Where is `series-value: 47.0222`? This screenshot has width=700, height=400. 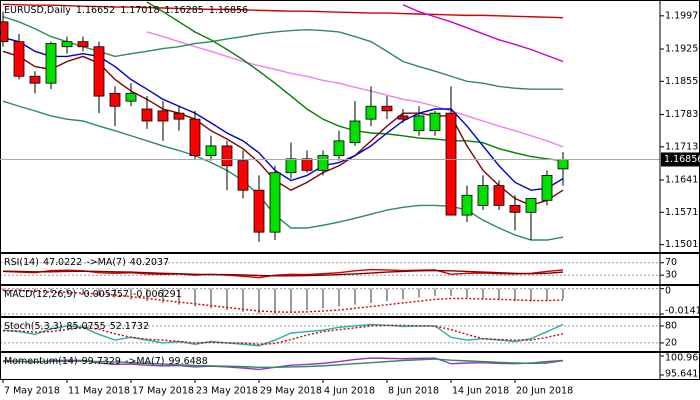 series-value: 47.0222 is located at coordinates (62, 262).